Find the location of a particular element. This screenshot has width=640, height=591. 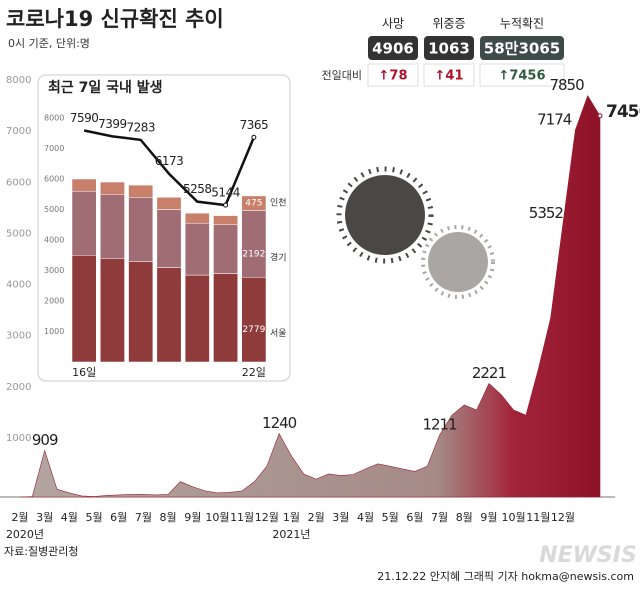

line-value-label: 7283 is located at coordinates (140, 127).